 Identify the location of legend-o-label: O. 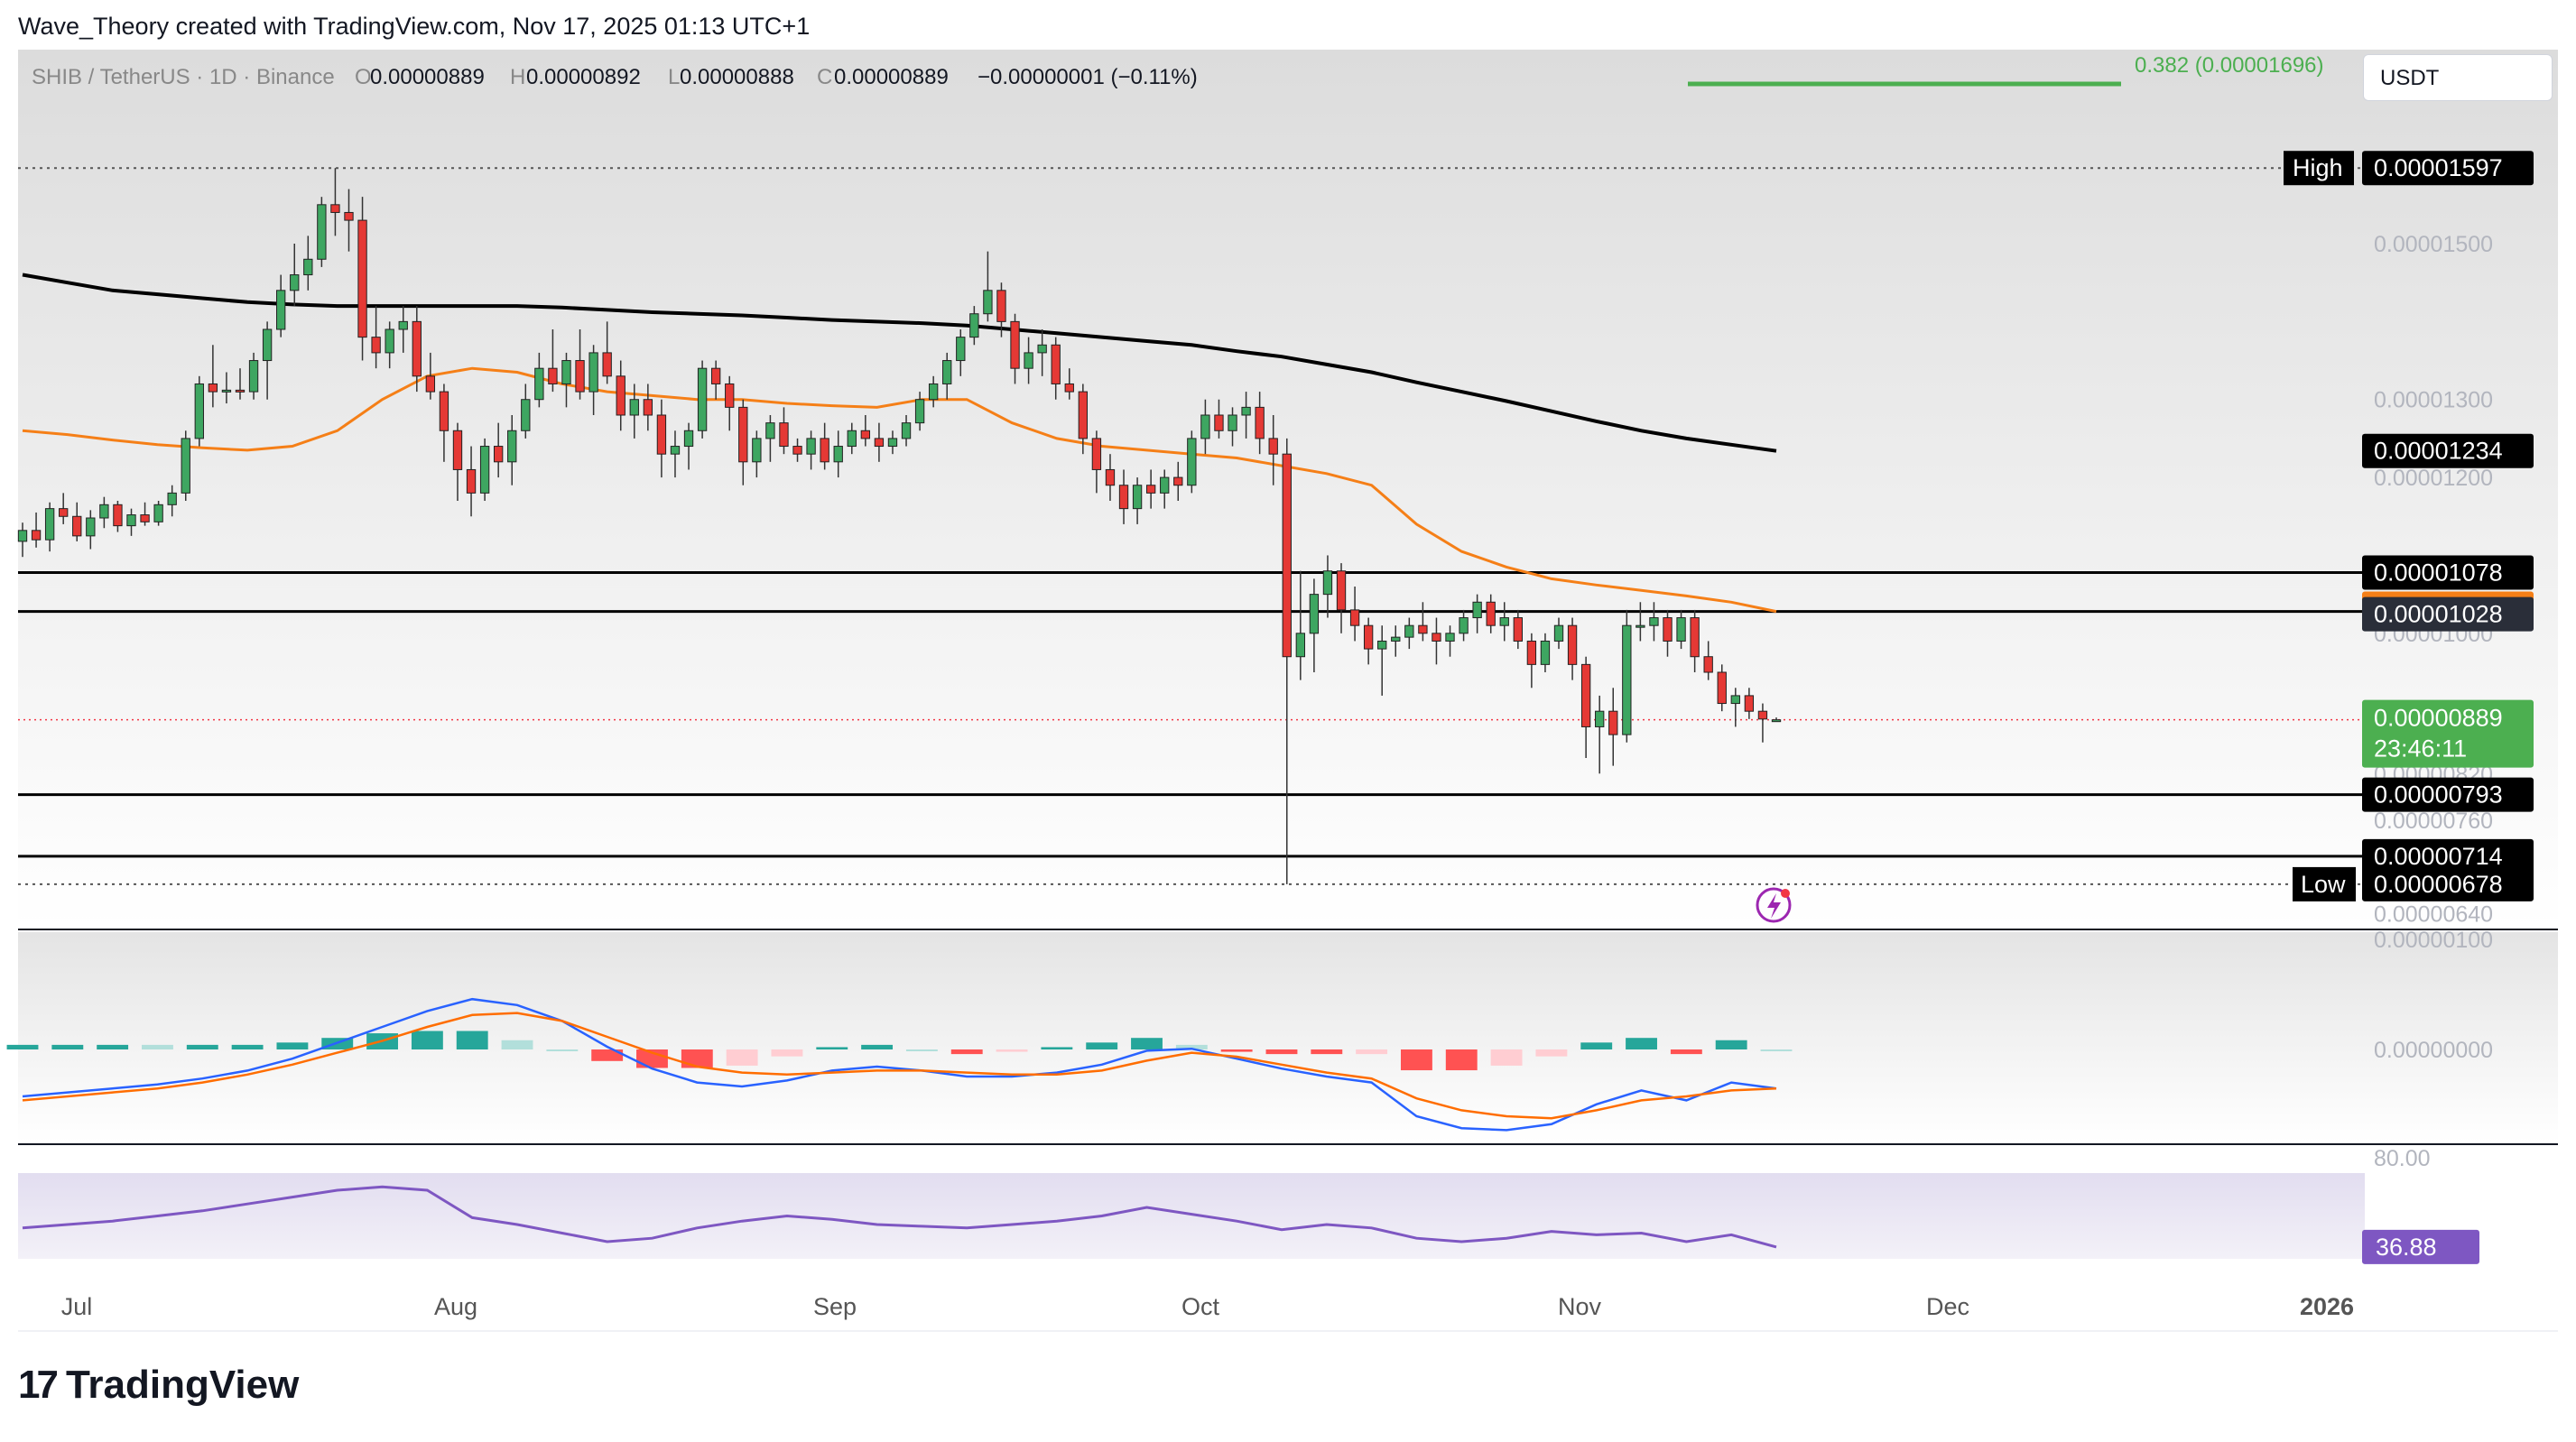
(364, 77).